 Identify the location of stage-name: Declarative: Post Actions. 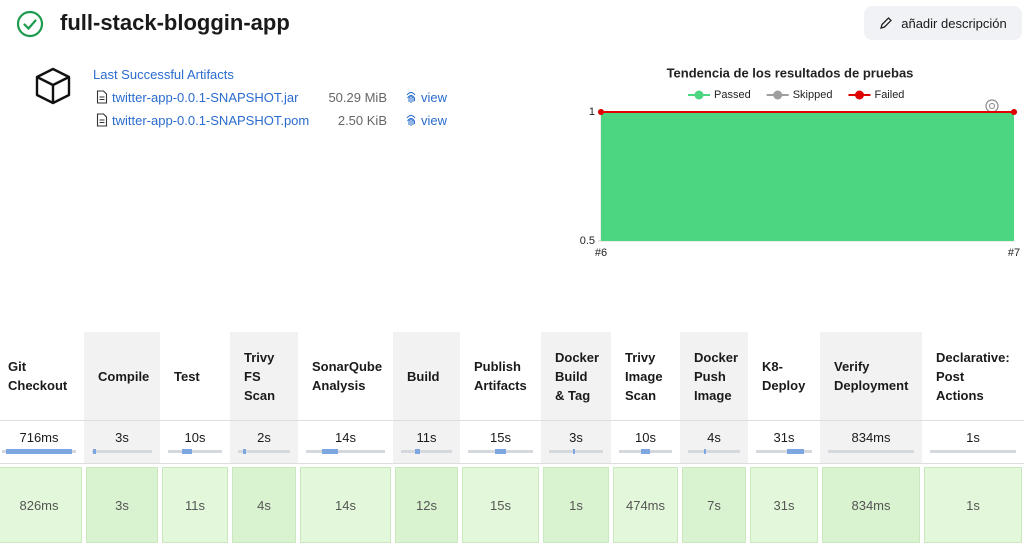
(973, 376).